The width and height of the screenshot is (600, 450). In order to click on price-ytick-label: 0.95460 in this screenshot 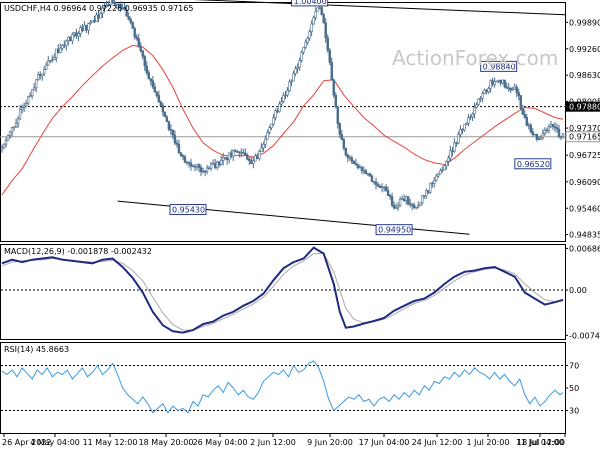, I will do `click(584, 208)`.